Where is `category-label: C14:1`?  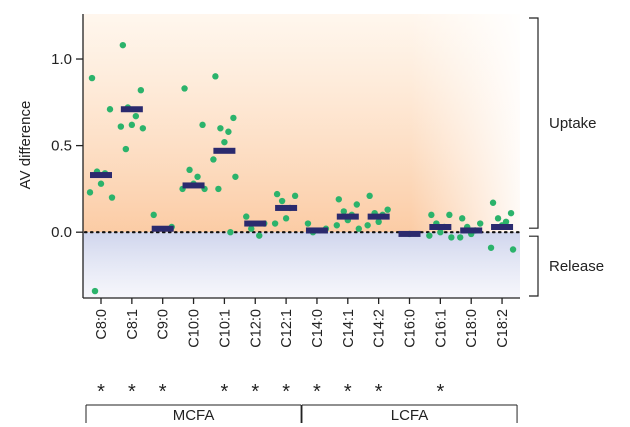 category-label: C14:1 is located at coordinates (349, 328).